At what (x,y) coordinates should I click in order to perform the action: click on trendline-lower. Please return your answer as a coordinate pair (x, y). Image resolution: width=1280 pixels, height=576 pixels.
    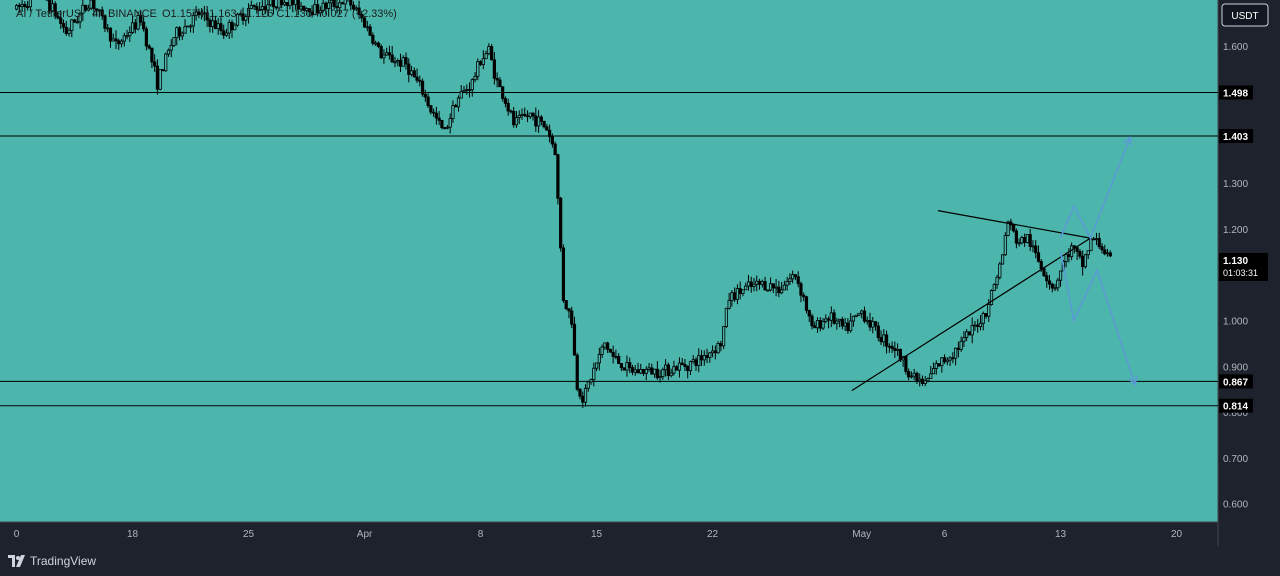
    Looking at the image, I should click on (971, 314).